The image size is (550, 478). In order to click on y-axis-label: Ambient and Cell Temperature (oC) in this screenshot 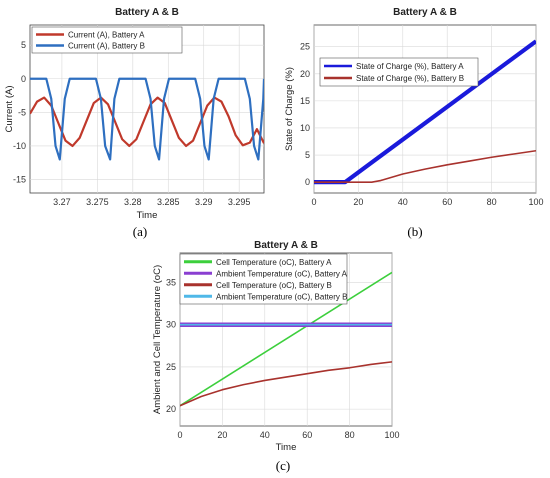, I will do `click(157, 339)`.